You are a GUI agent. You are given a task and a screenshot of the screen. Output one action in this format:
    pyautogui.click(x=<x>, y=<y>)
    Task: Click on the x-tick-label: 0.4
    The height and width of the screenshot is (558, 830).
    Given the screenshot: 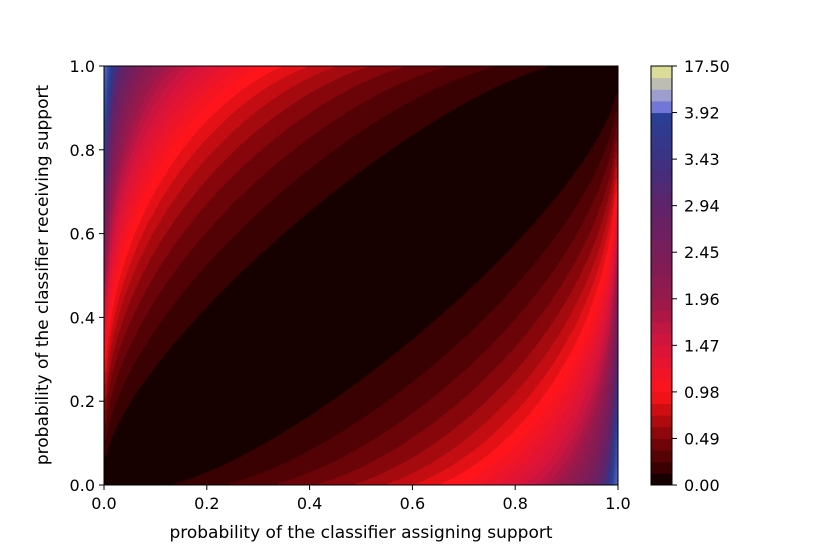 What is the action you would take?
    pyautogui.click(x=309, y=503)
    